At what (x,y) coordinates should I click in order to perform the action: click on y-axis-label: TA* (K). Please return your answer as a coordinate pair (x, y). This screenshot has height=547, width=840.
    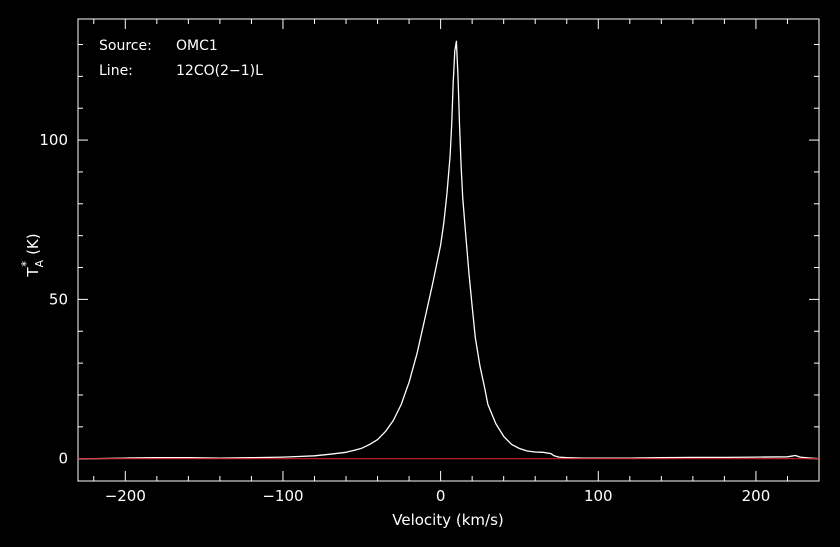
    Looking at the image, I should click on (32, 255).